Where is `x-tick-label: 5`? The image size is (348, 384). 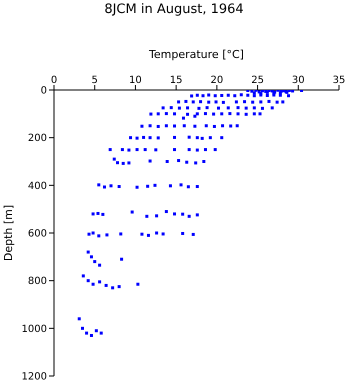 x-tick-label: 5 is located at coordinates (95, 80).